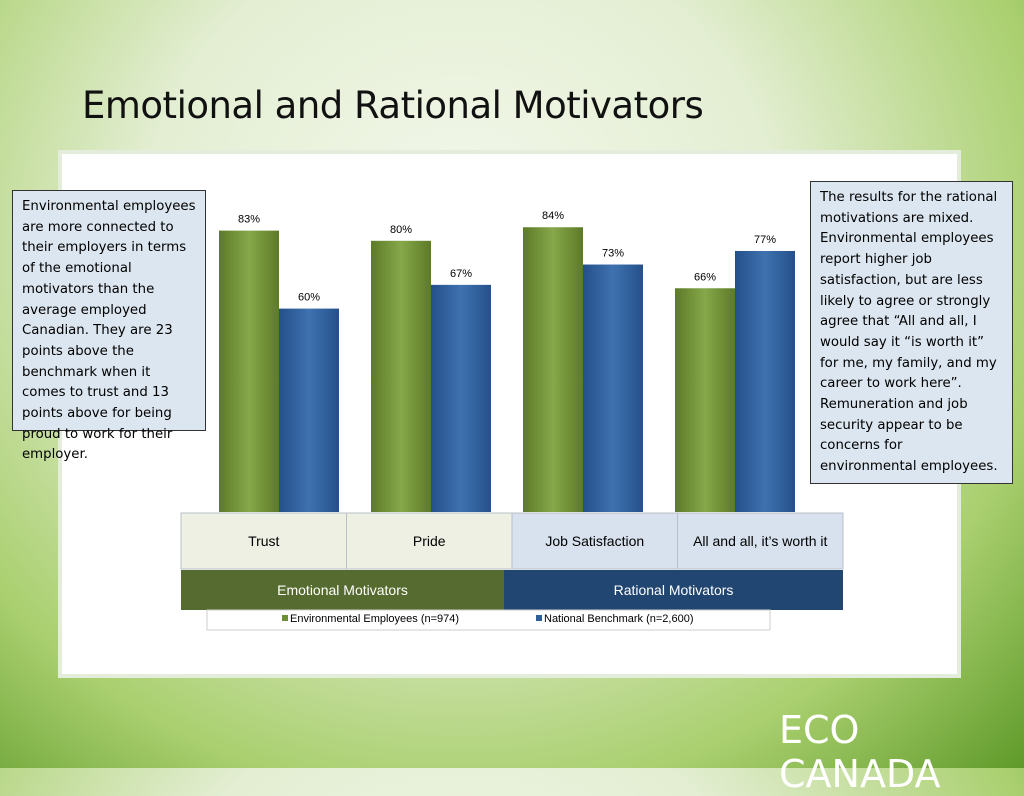 This screenshot has width=1024, height=796. I want to click on x-tick-label: Trust, so click(263, 541).